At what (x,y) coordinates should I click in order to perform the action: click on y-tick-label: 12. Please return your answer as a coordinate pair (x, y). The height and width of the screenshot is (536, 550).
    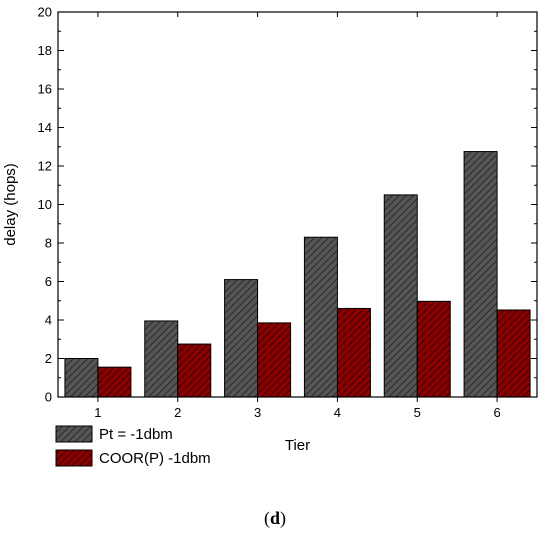
    Looking at the image, I should click on (45, 166).